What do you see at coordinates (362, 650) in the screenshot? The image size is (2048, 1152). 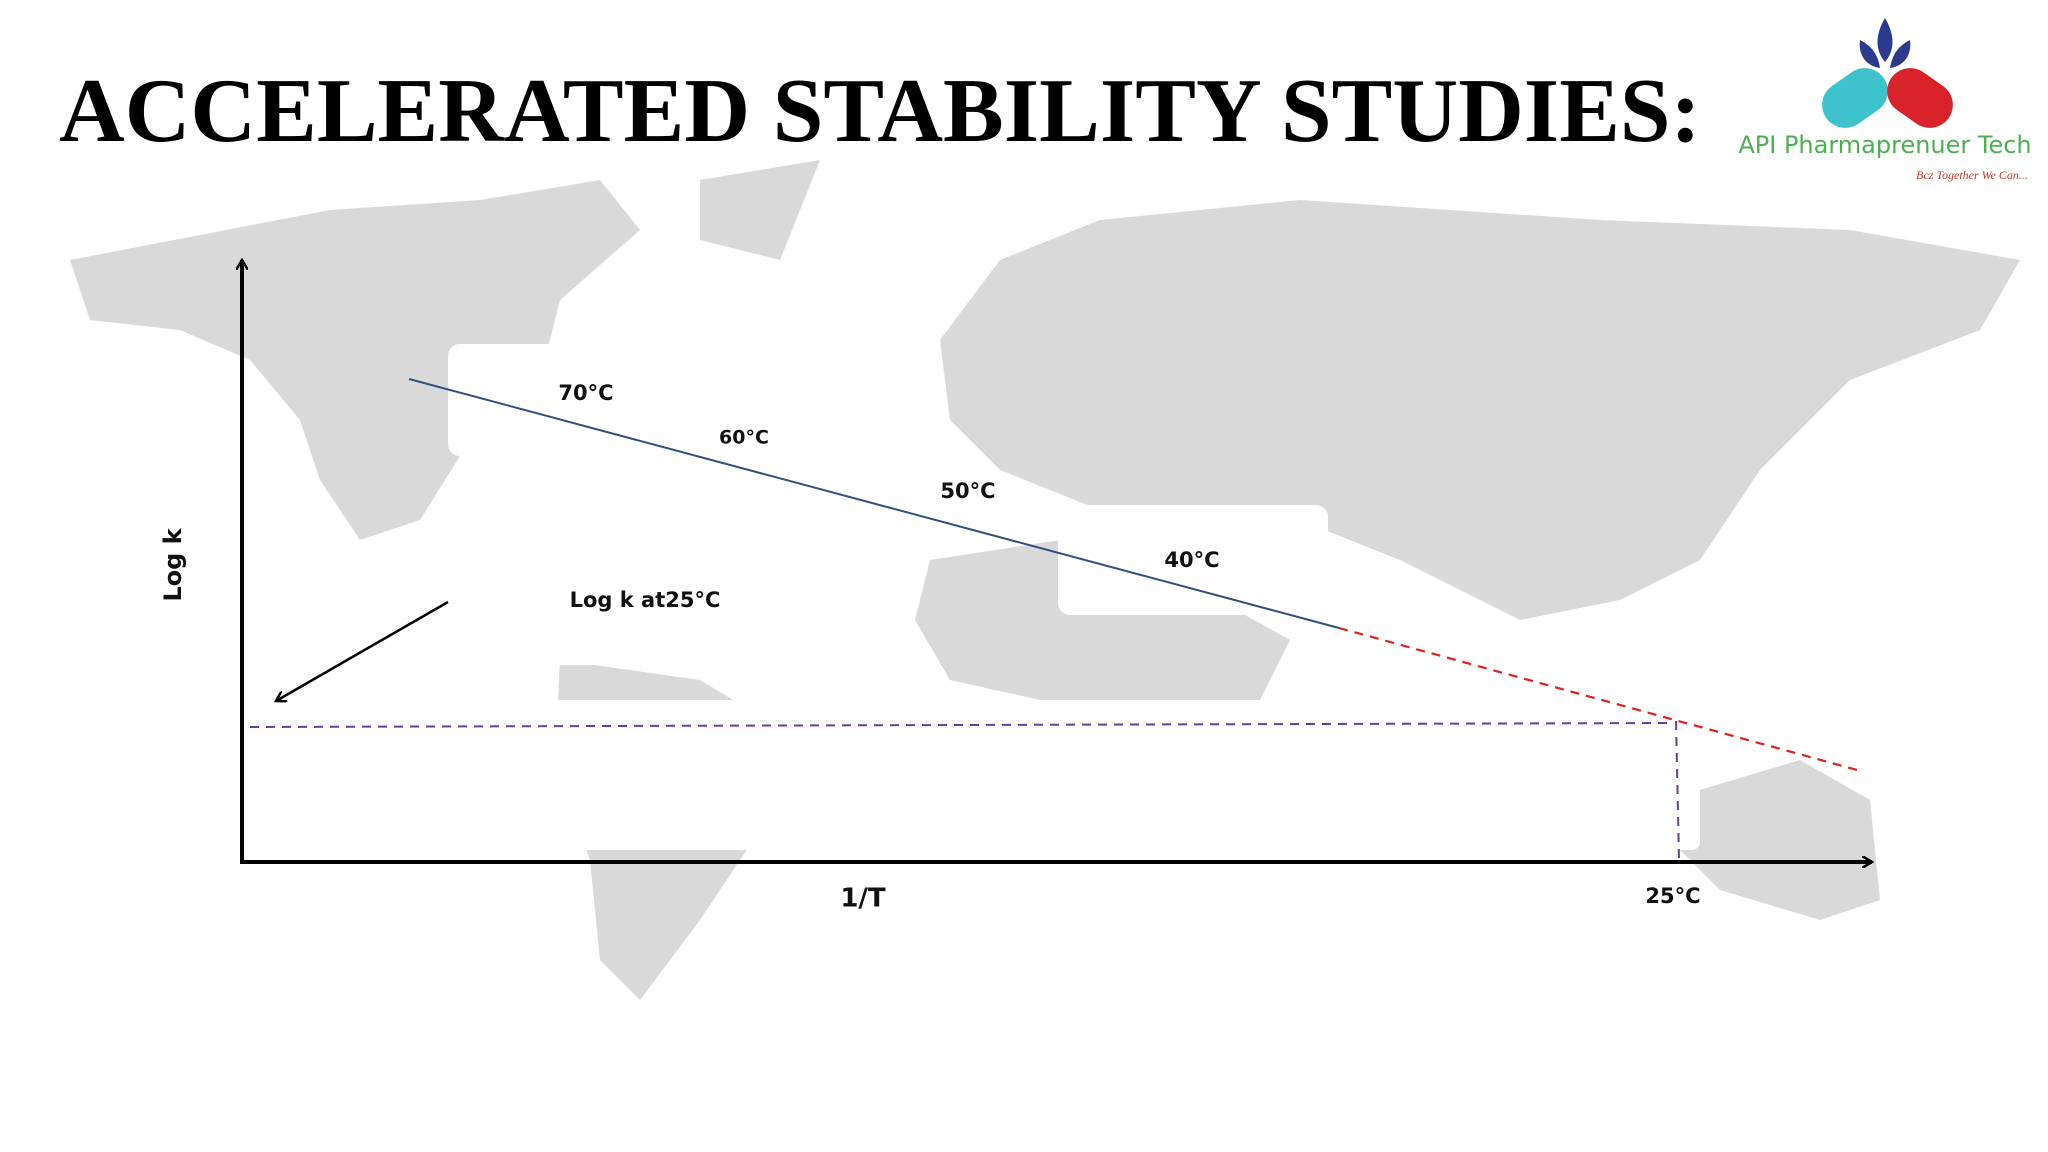 I see `annotation-arrow` at bounding box center [362, 650].